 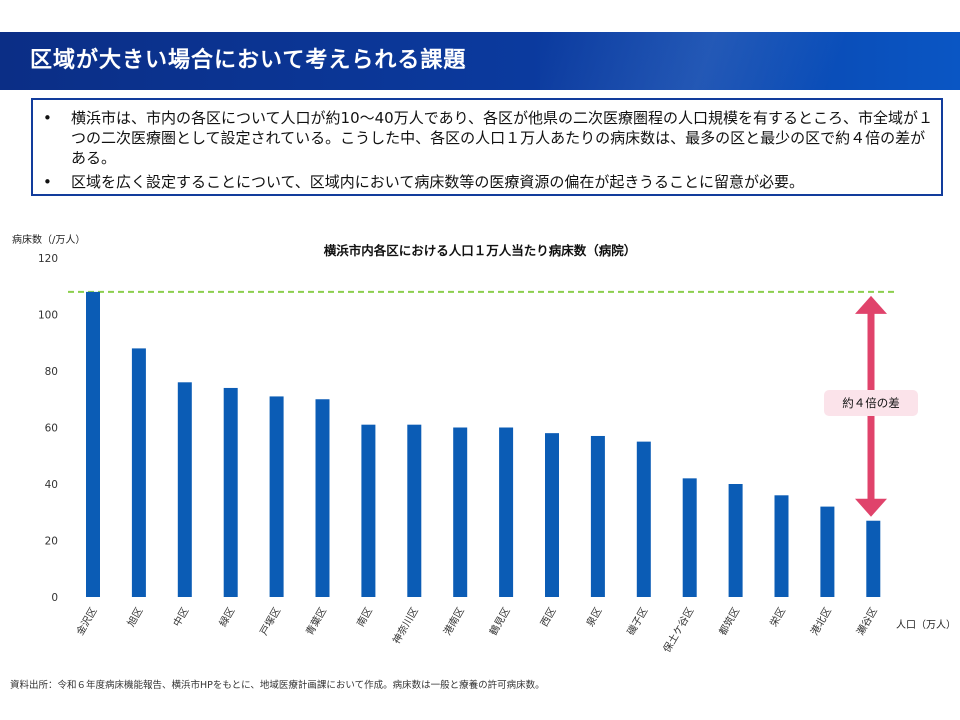 I want to click on x-tick-label: 神奈川区, so click(x=405, y=625).